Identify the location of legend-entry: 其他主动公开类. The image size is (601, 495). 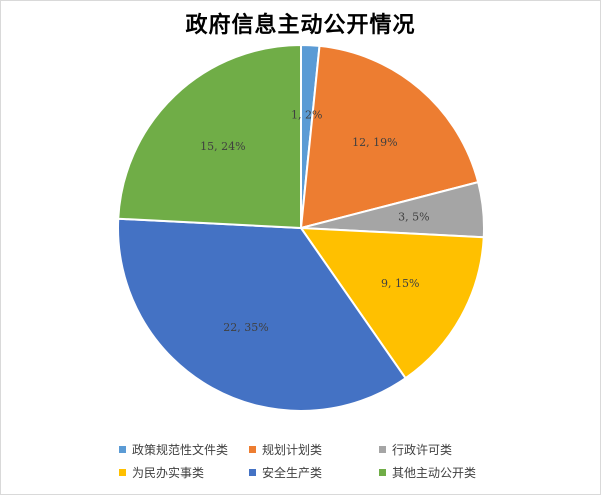
(444, 472).